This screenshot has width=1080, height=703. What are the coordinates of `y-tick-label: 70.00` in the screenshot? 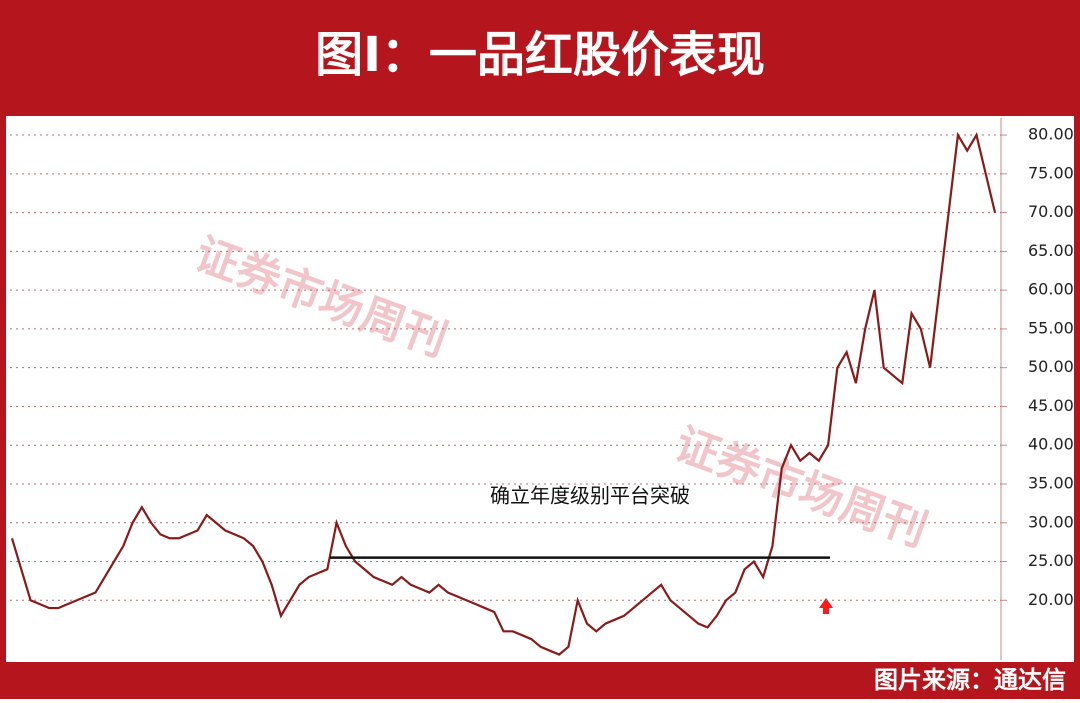 It's located at (1051, 211).